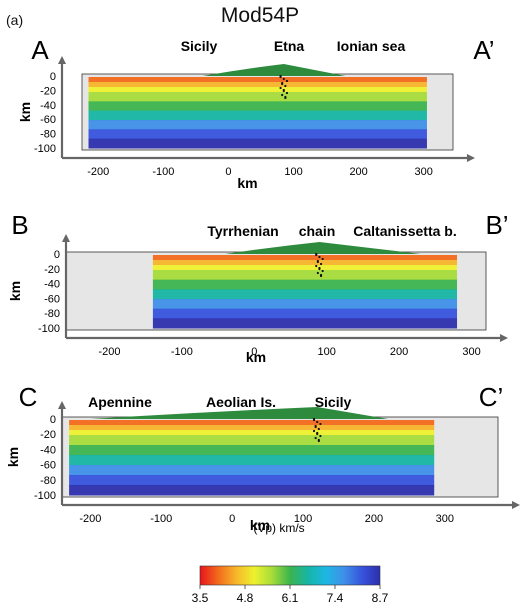 This screenshot has height=606, width=520. I want to click on section-end-label: B’, so click(496, 225).